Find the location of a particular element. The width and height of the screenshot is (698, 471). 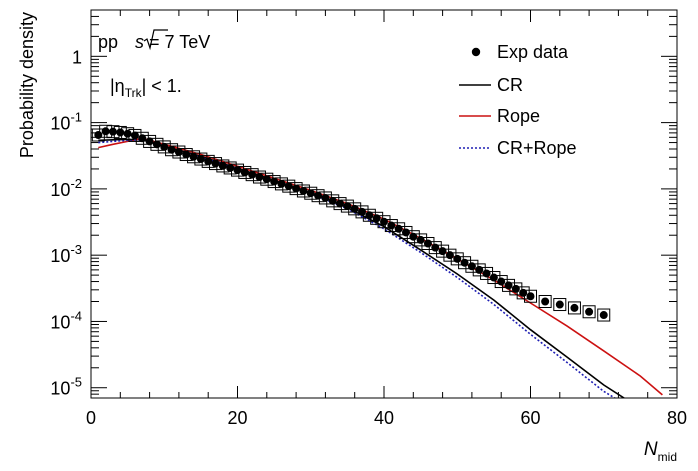

x-tick-label: 0 is located at coordinates (91, 418).